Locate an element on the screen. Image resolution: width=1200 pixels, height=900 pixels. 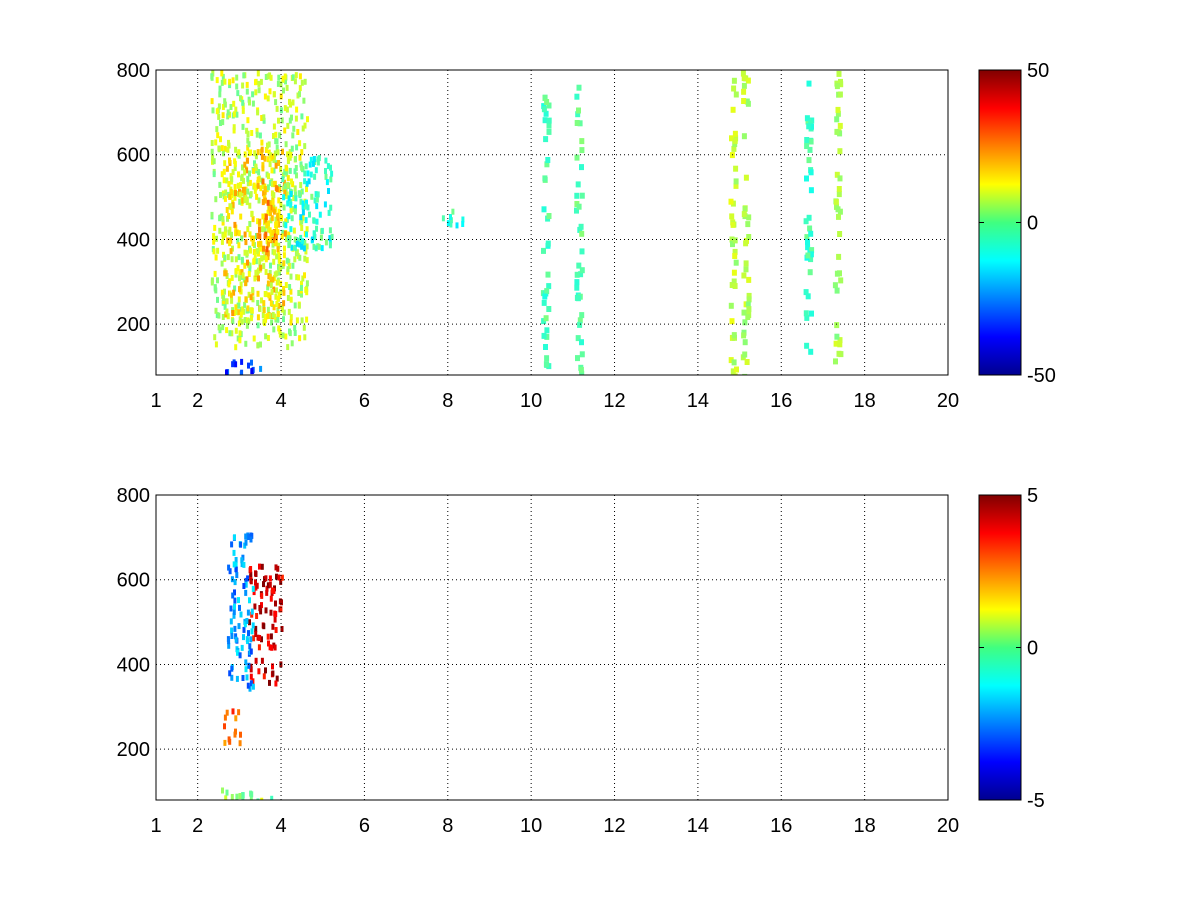
y-axis: 200 400 600 800 is located at coordinates (133, 198).